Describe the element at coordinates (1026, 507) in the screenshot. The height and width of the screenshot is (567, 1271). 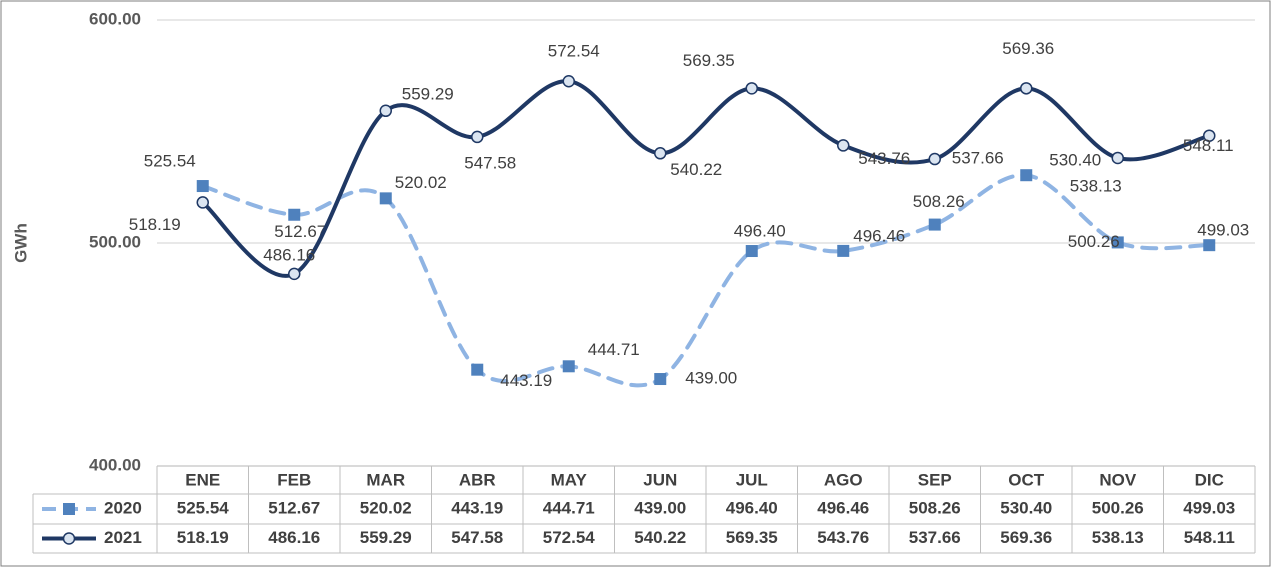
I see `table-cell: 530.40` at that location.